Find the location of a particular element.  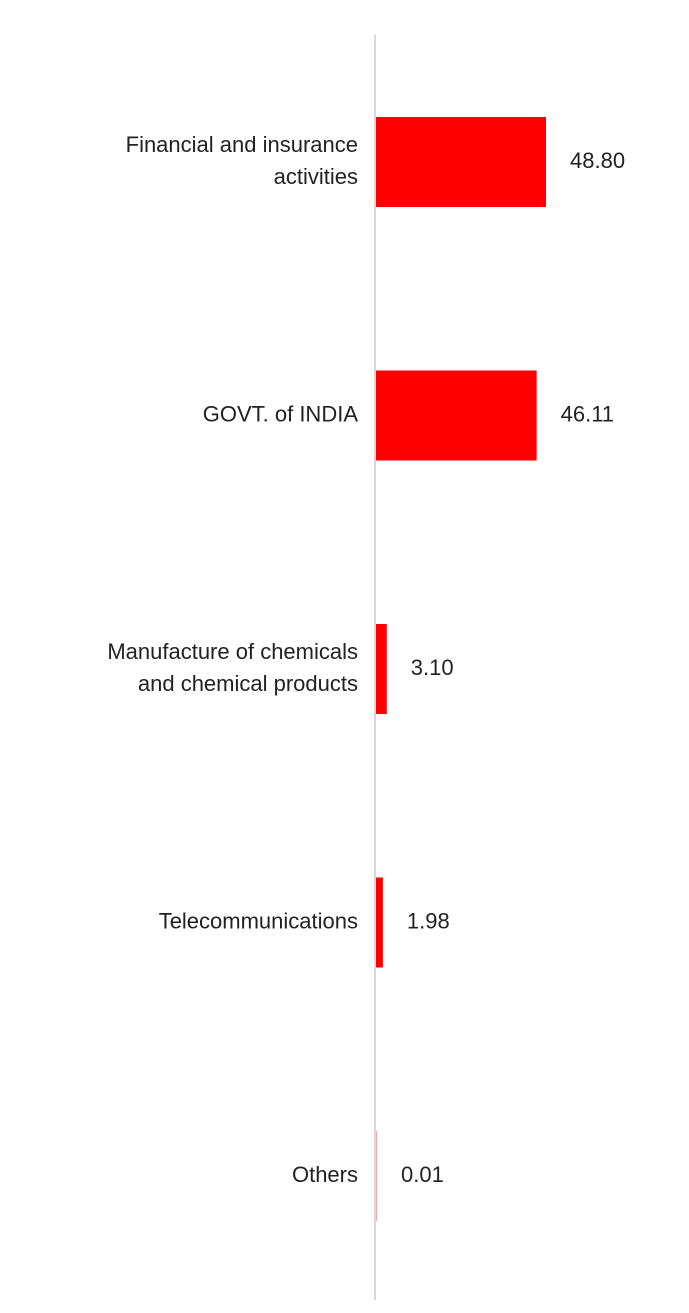

value-label: 0.01 is located at coordinates (422, 1174).